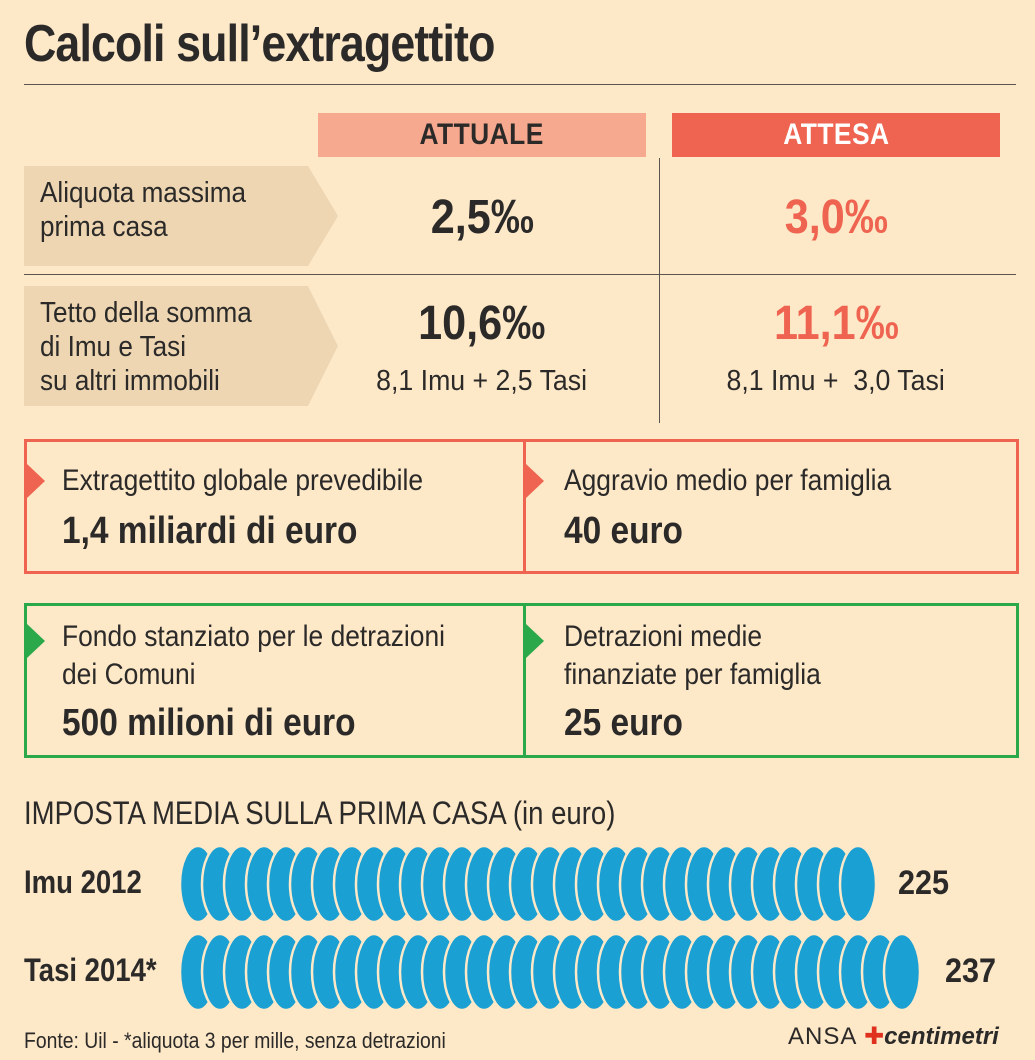  What do you see at coordinates (550, 927) in the screenshot?
I see `coin-bar-chart` at bounding box center [550, 927].